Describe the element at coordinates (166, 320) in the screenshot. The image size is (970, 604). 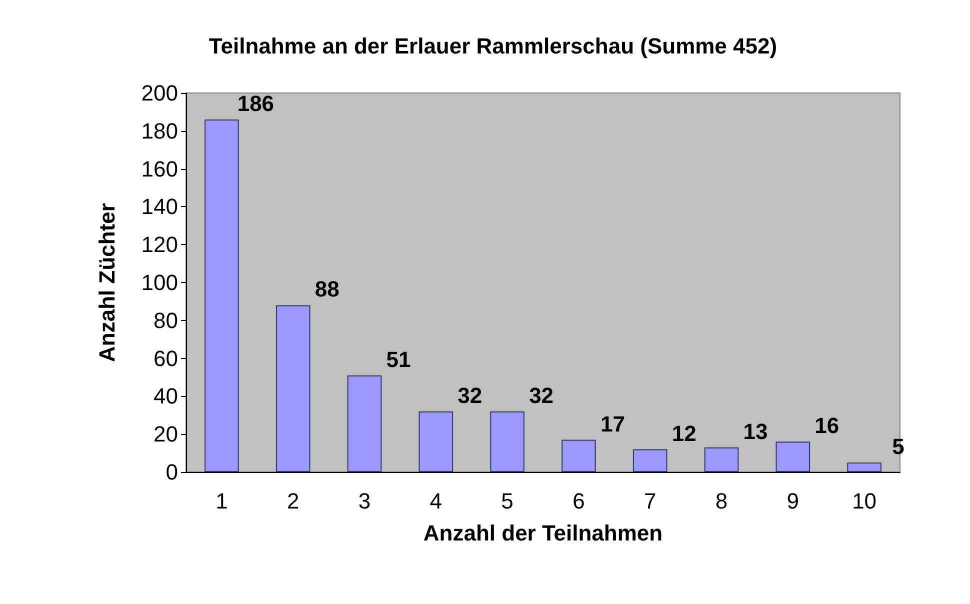
I see `y-tick-label: 80` at that location.